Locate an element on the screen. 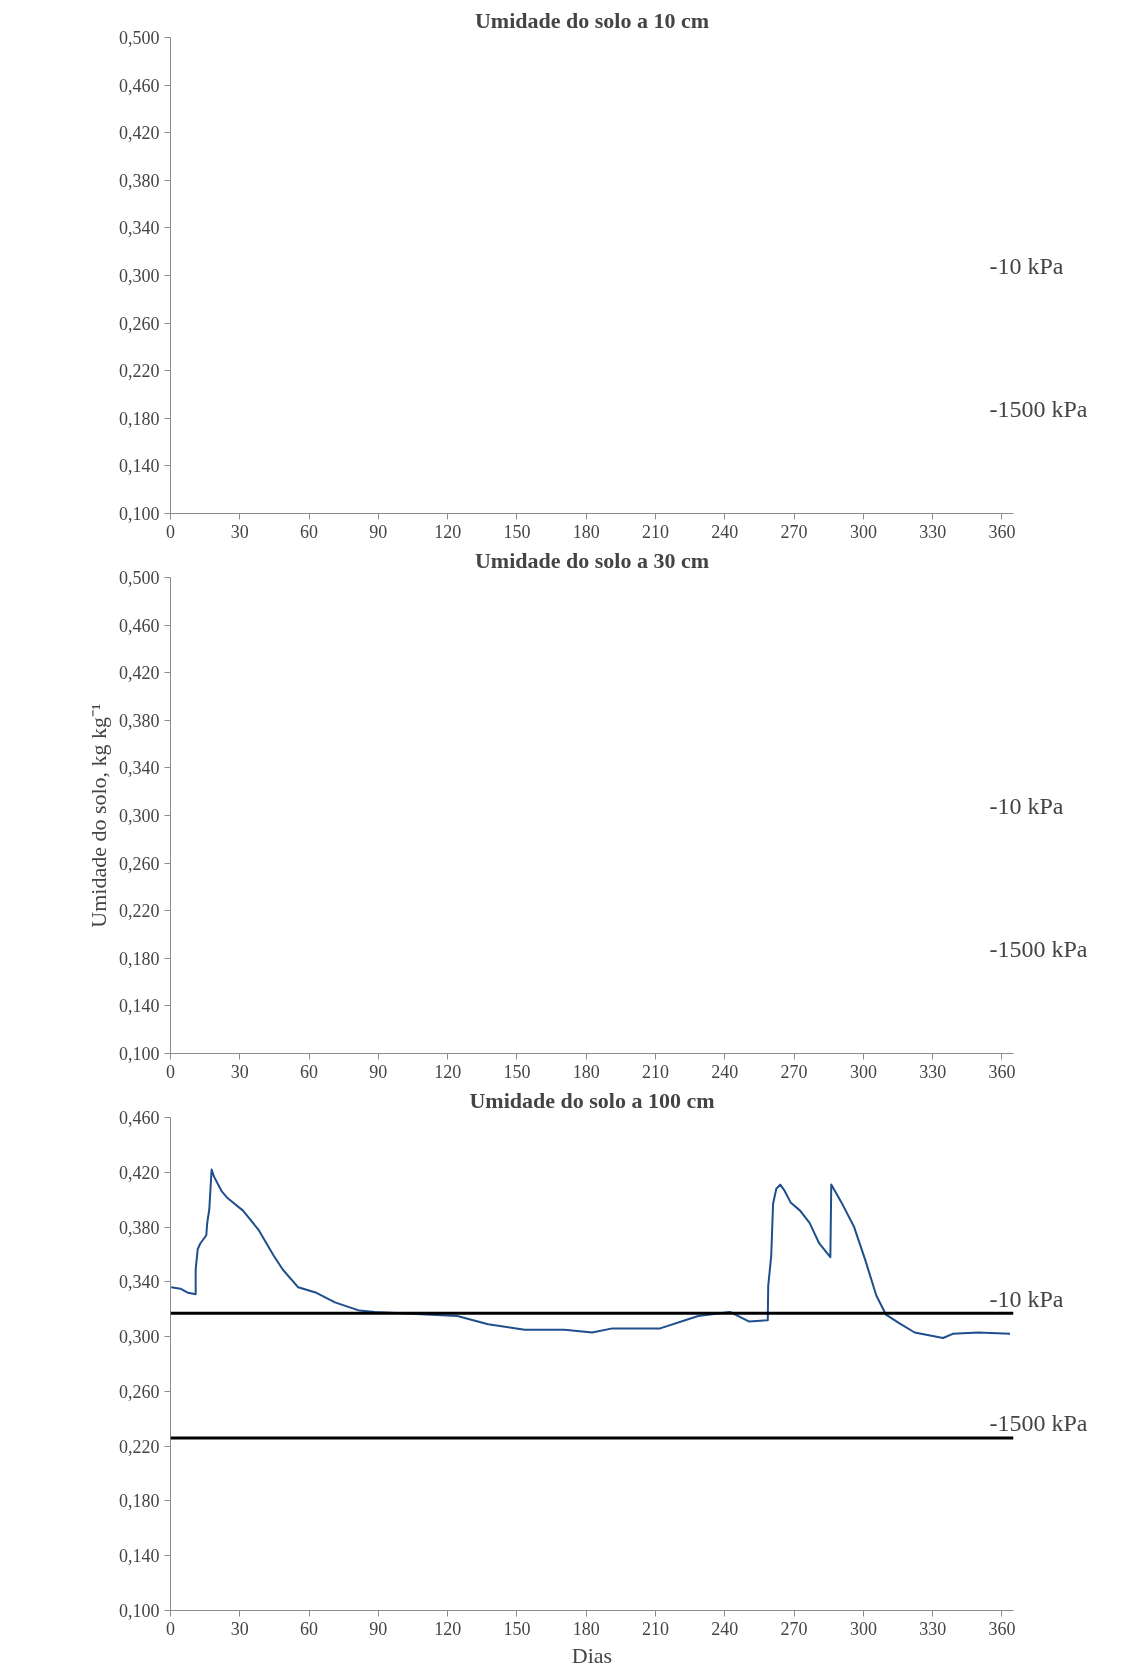 The height and width of the screenshot is (1674, 1143). x-axis-title: Dias is located at coordinates (592, 1655).